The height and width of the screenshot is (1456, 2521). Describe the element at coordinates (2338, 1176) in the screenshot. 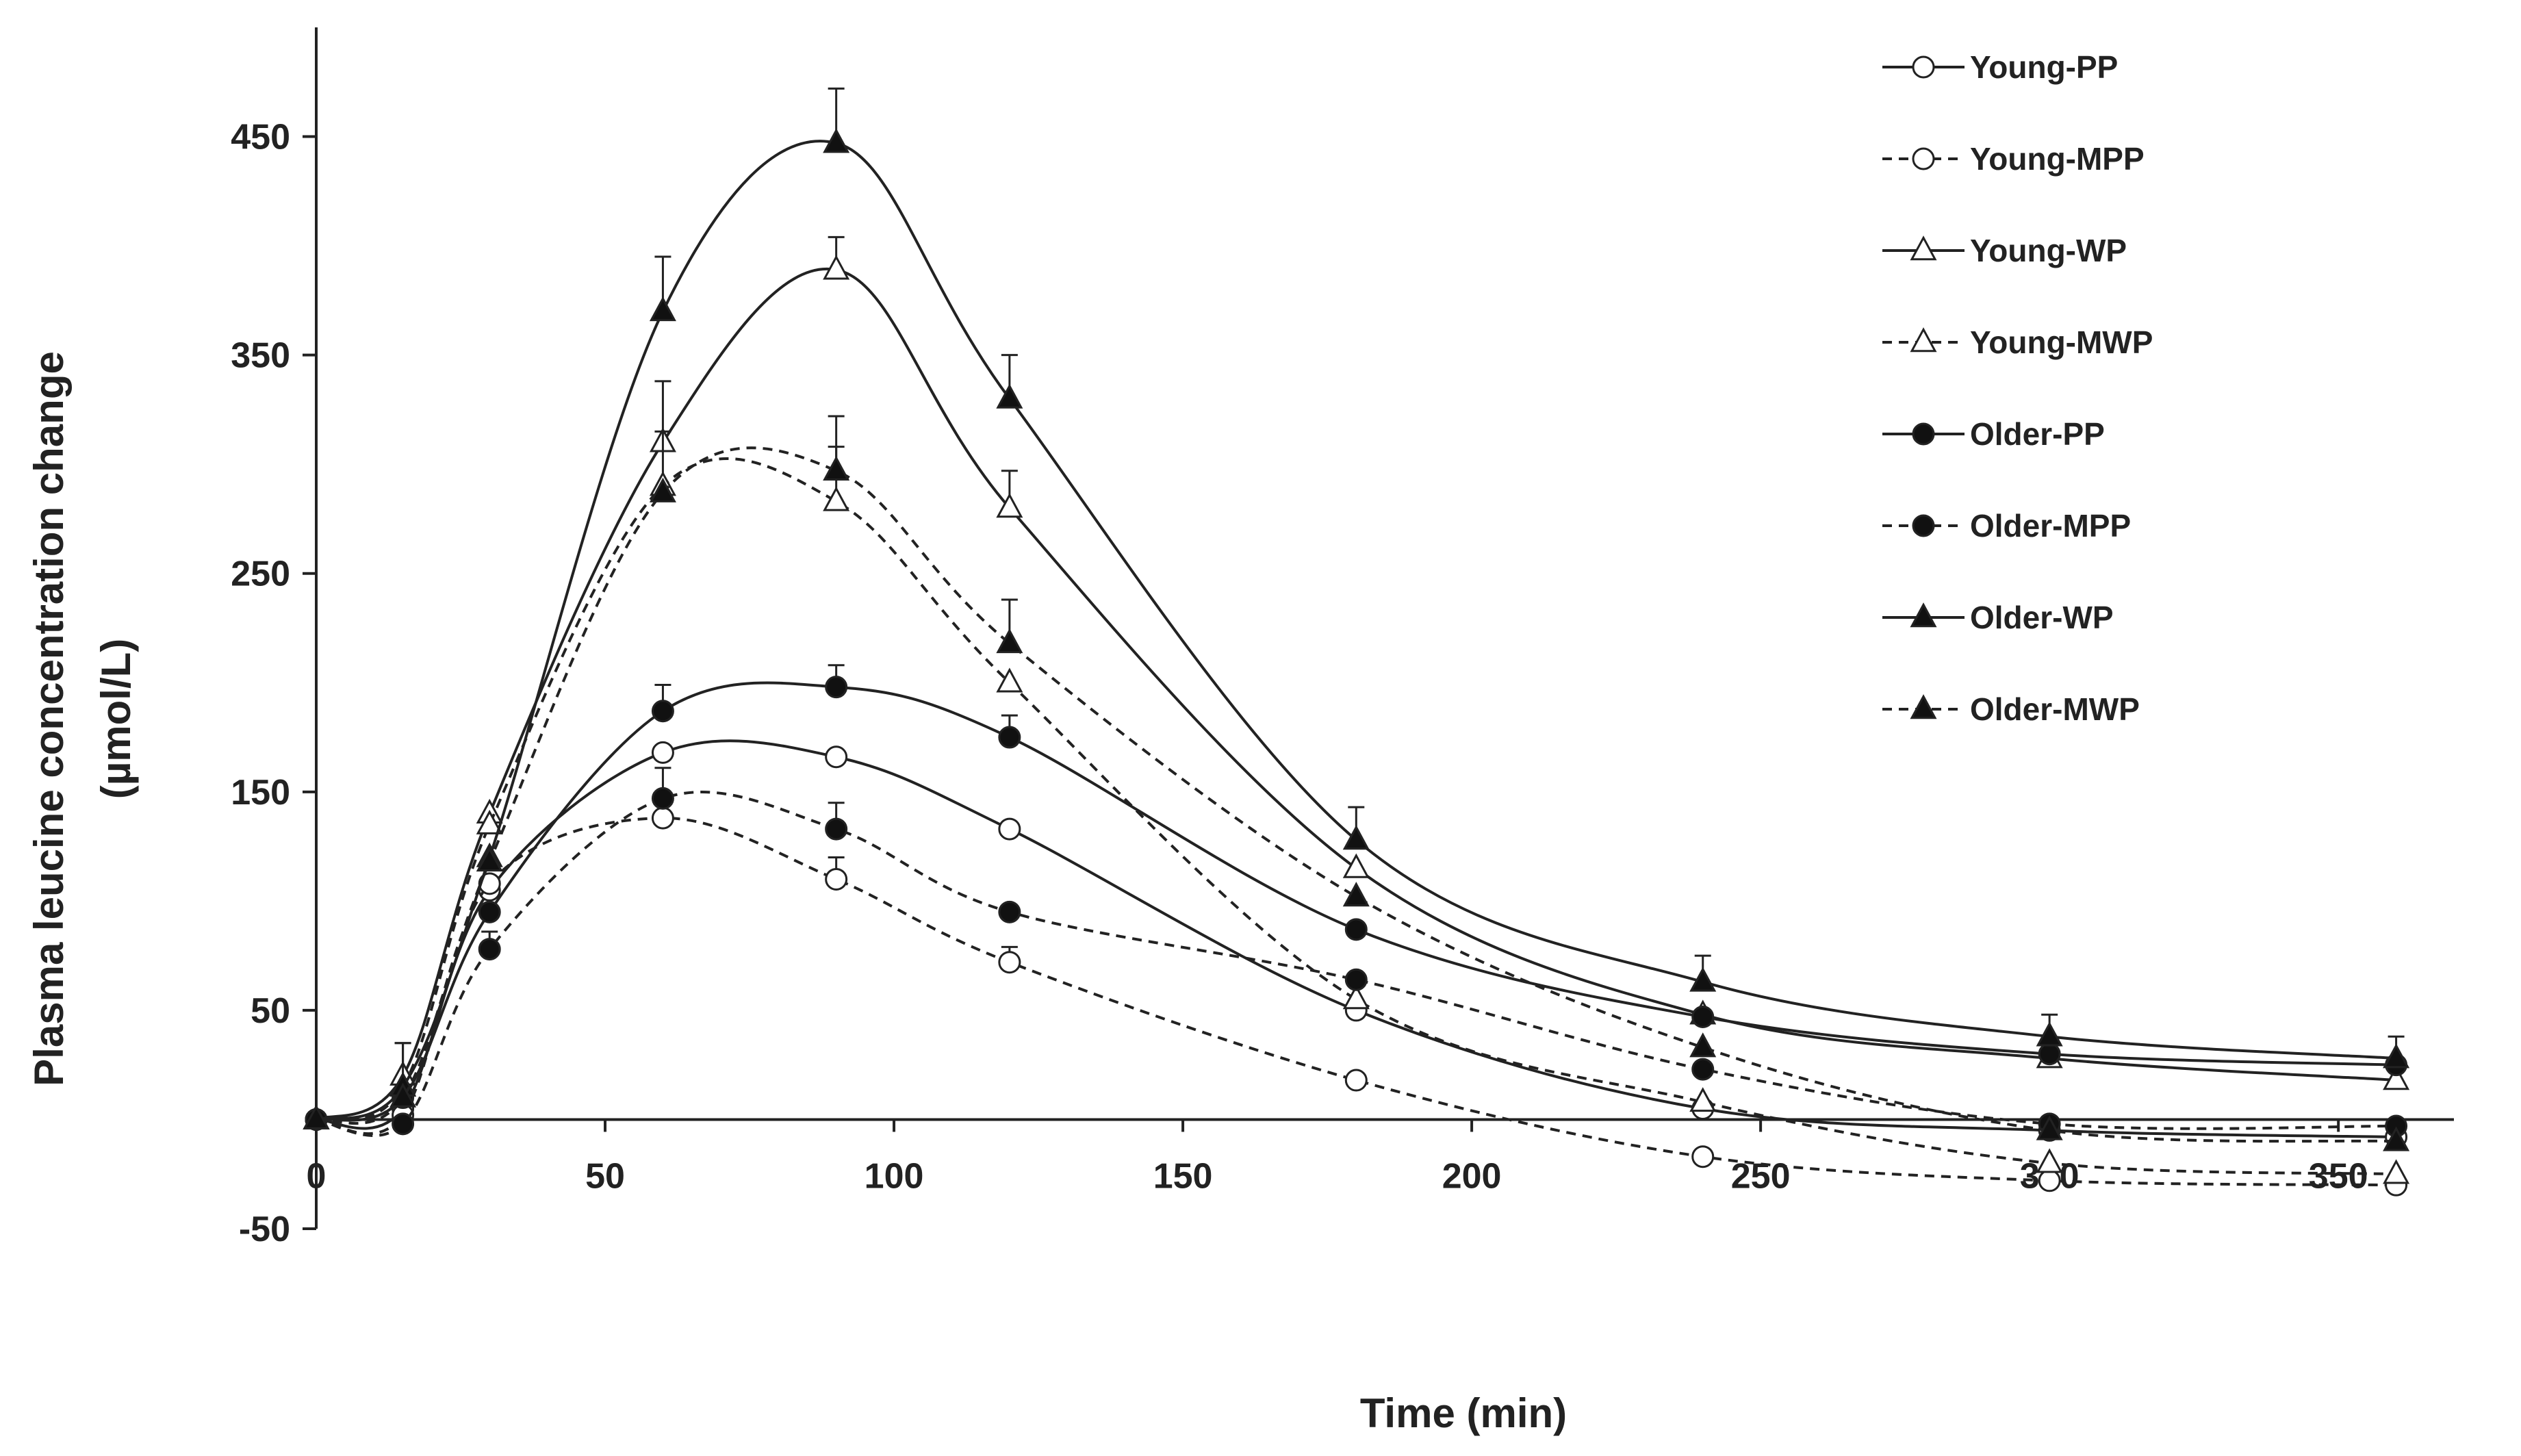

I see `x-tick-label: 350` at that location.